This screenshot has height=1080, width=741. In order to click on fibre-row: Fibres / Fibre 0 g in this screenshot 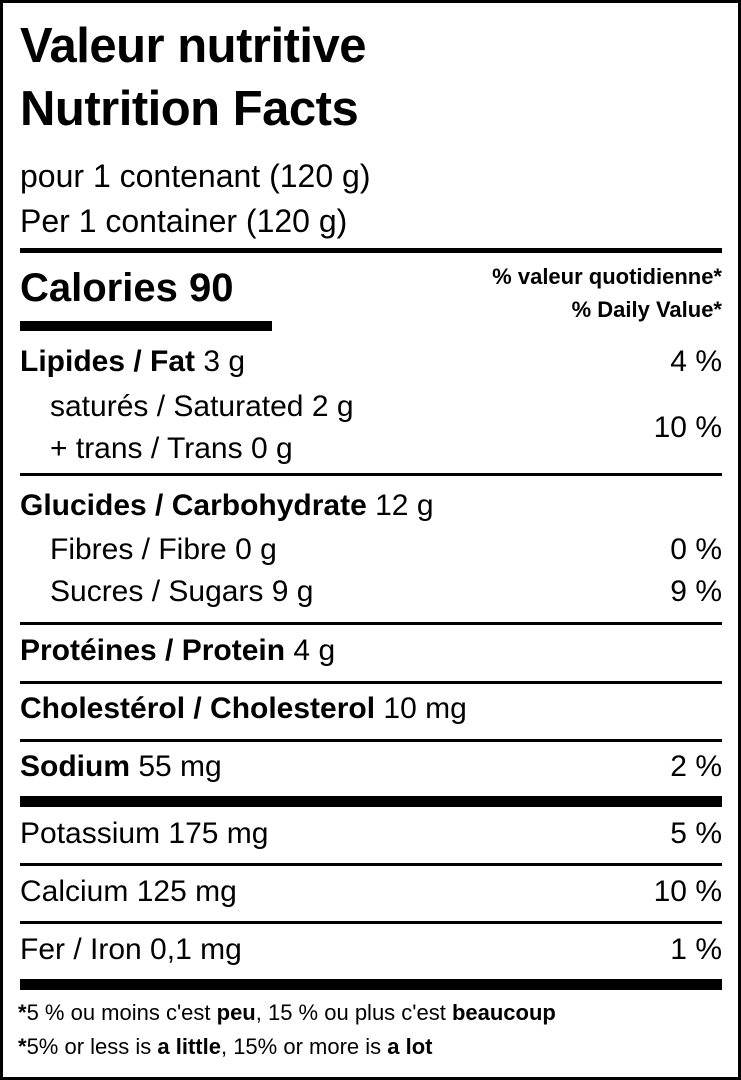, I will do `click(163, 549)`.